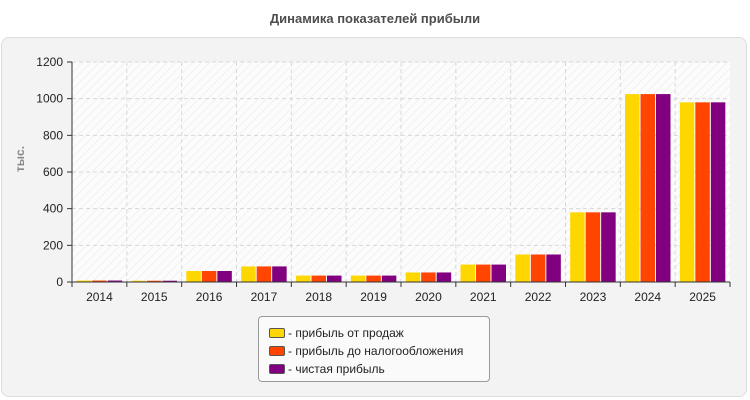  Describe the element at coordinates (375, 18) in the screenshot. I see `chart-title: Динамика показателей прибыли` at that location.